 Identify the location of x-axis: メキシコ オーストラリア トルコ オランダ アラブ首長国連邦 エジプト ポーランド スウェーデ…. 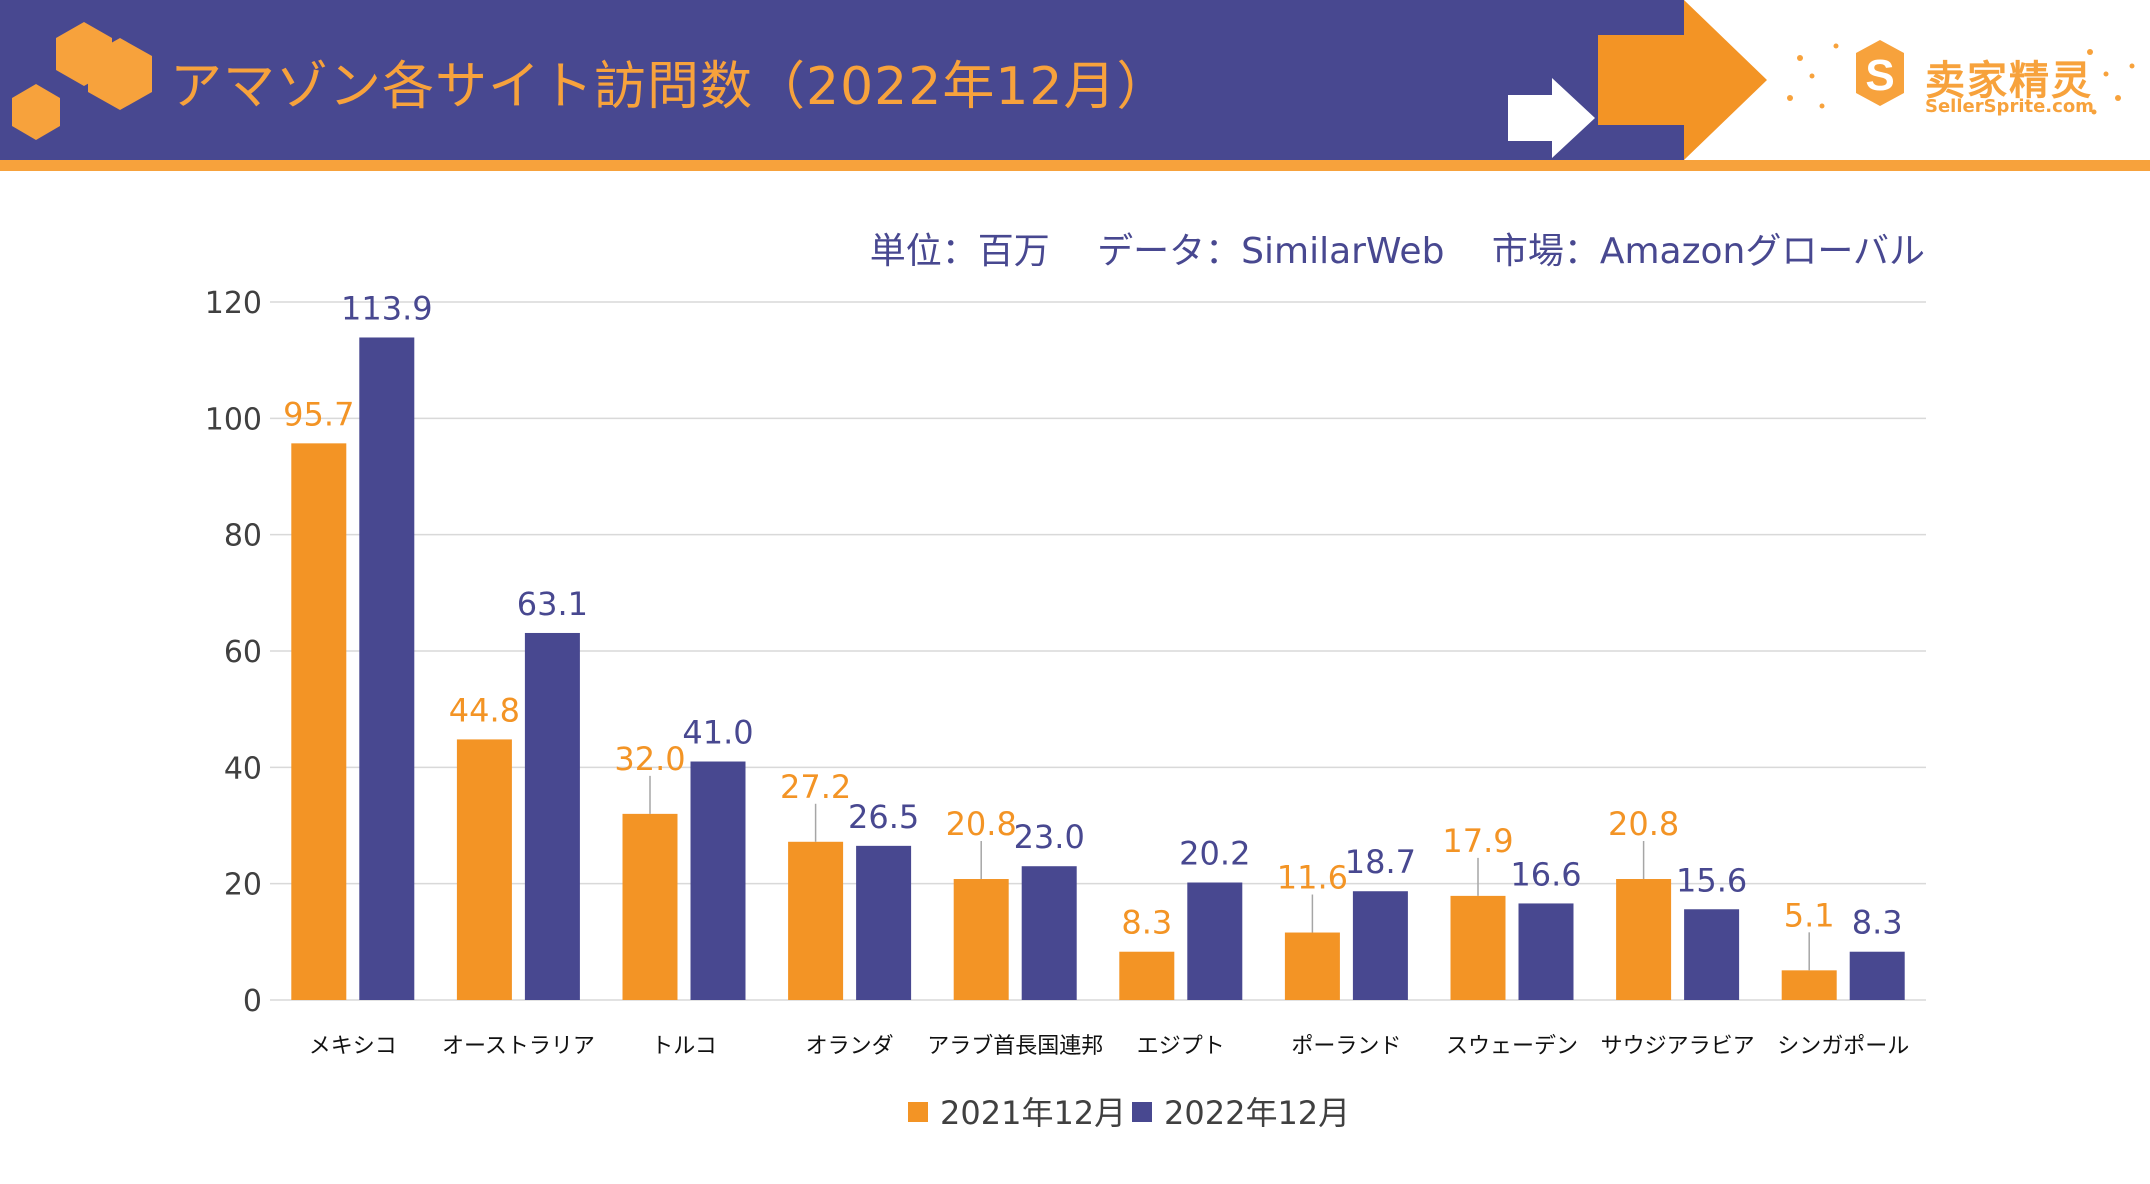
(1109, 1046).